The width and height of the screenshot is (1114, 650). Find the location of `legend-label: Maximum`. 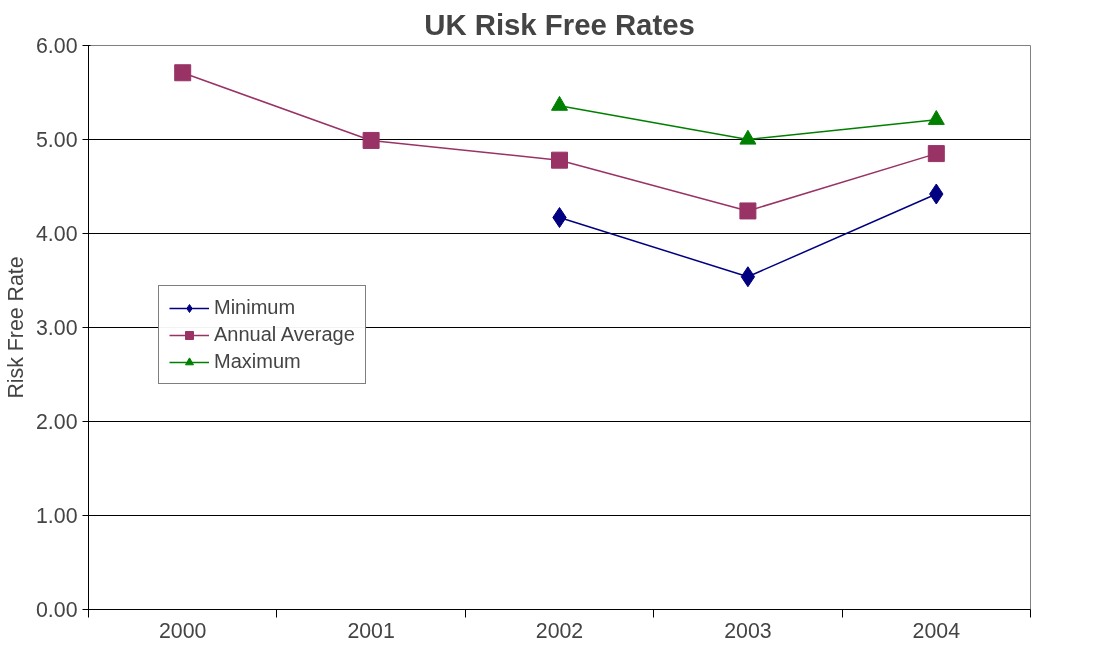

legend-label: Maximum is located at coordinates (257, 361).